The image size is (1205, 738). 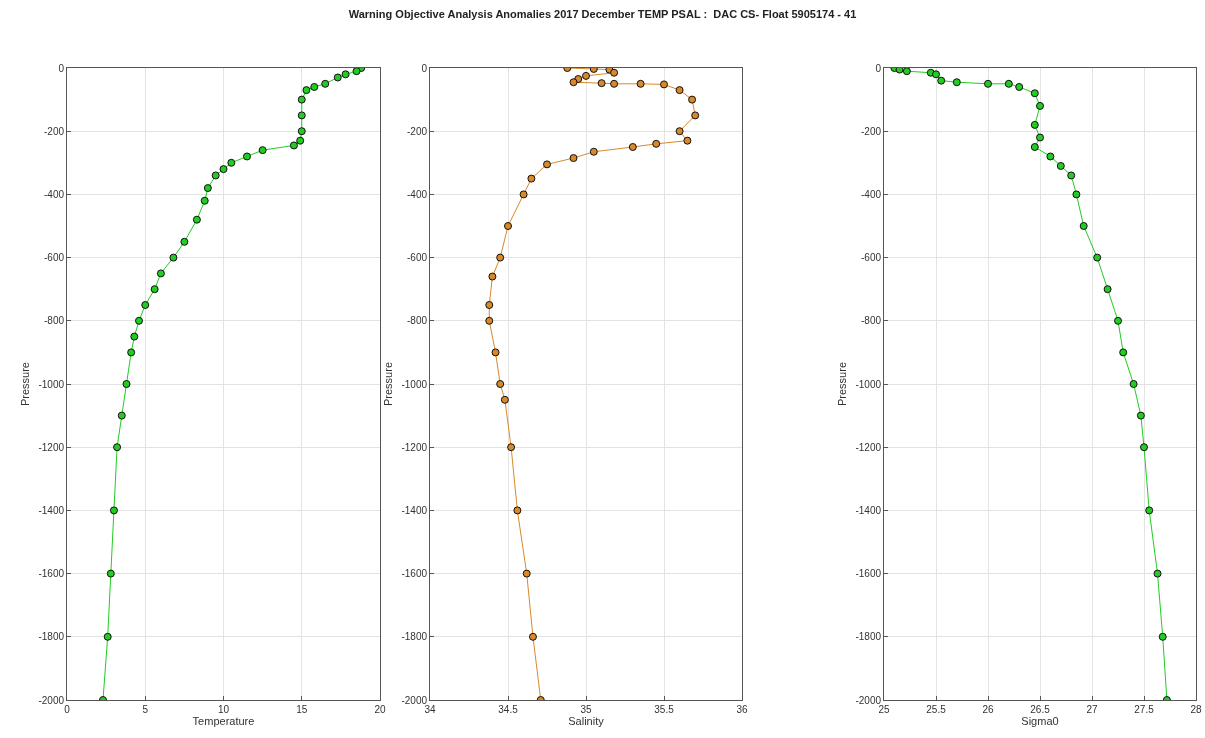 I want to click on x-tick-label: 25.5, so click(x=936, y=709).